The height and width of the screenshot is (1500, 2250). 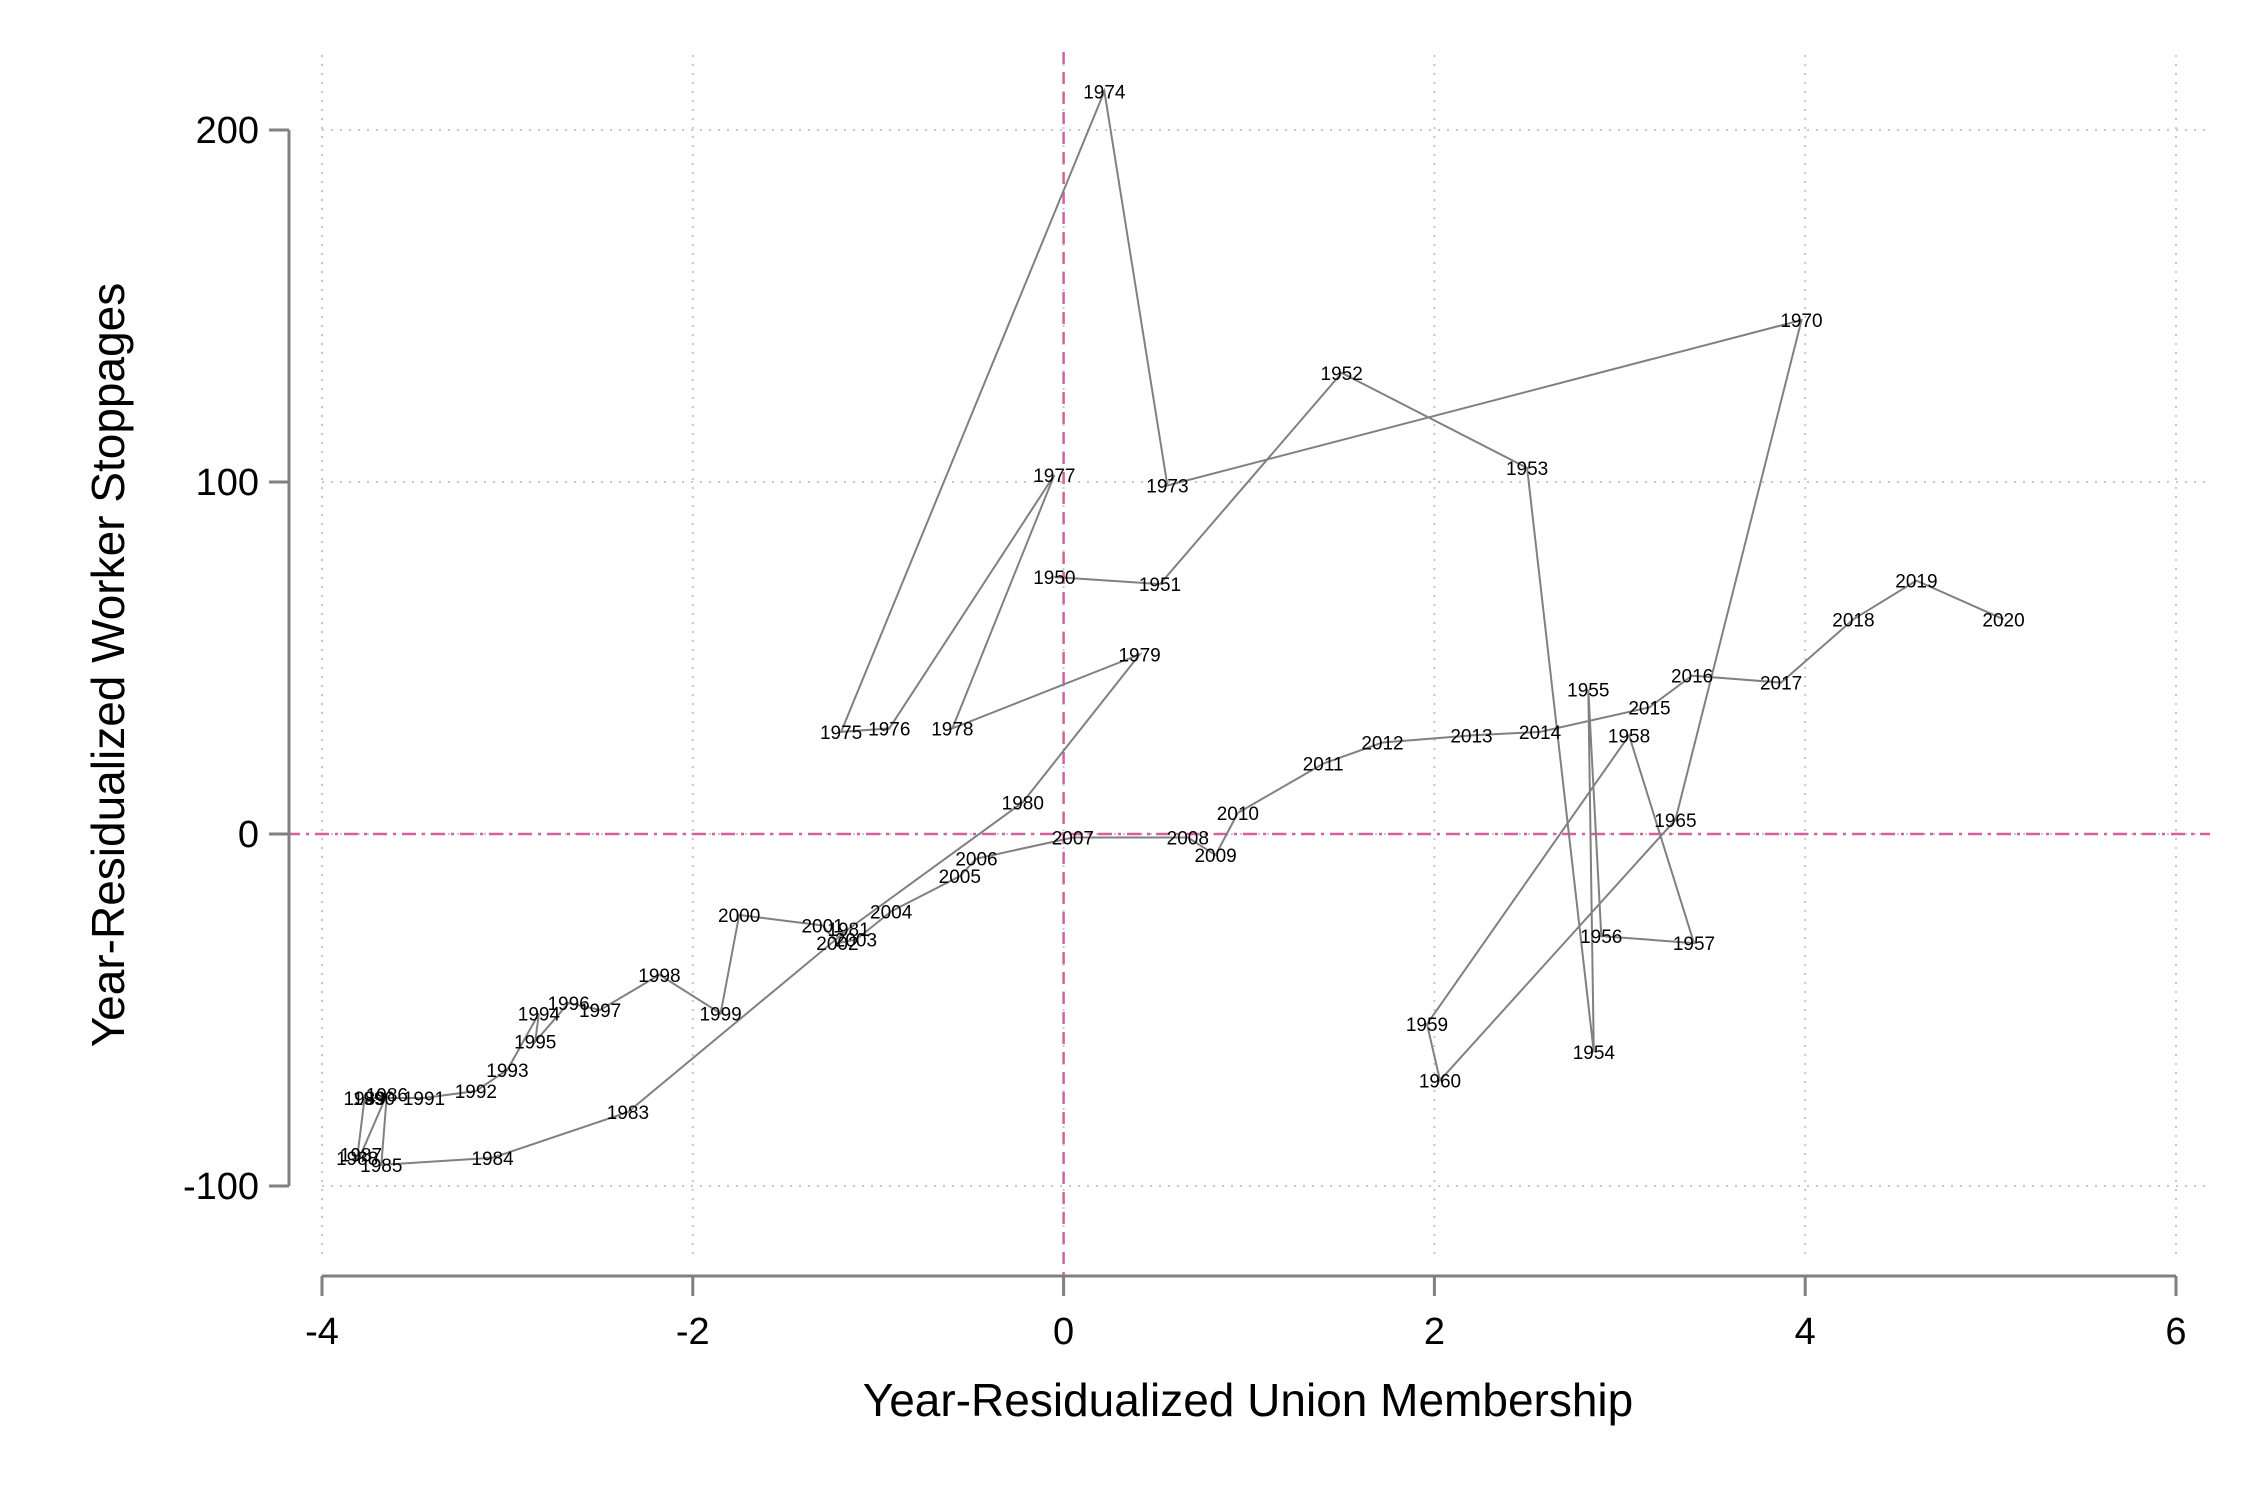 What do you see at coordinates (1063, 1332) in the screenshot?
I see `x-tick-label: 0` at bounding box center [1063, 1332].